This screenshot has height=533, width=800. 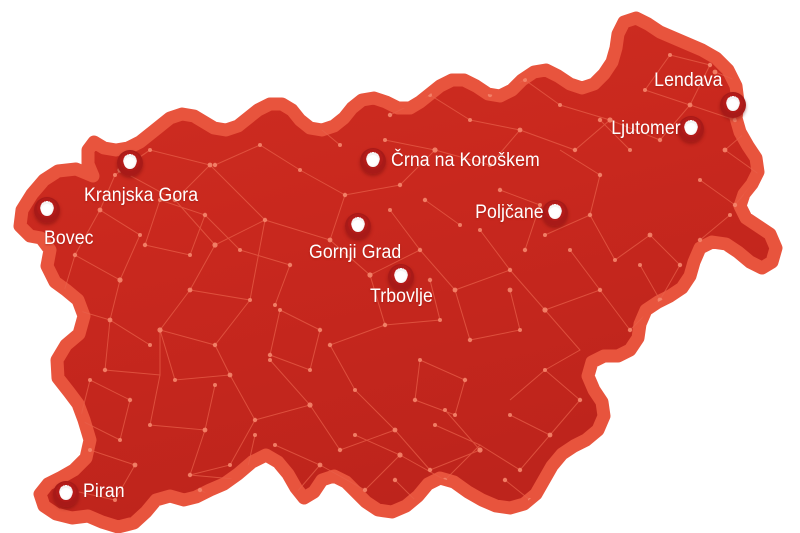 I want to click on city-marker-trbovlje, so click(x=401, y=277).